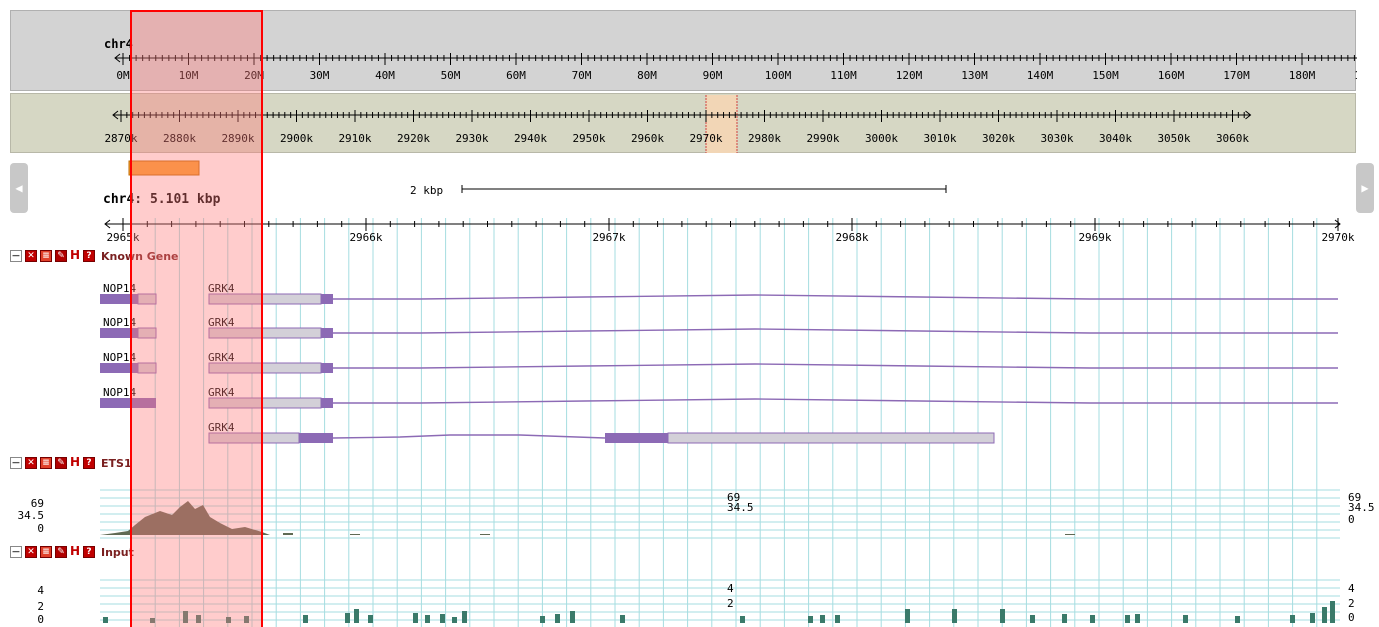  What do you see at coordinates (822, 138) in the screenshot?
I see `region-tick-label: 2990k` at bounding box center [822, 138].